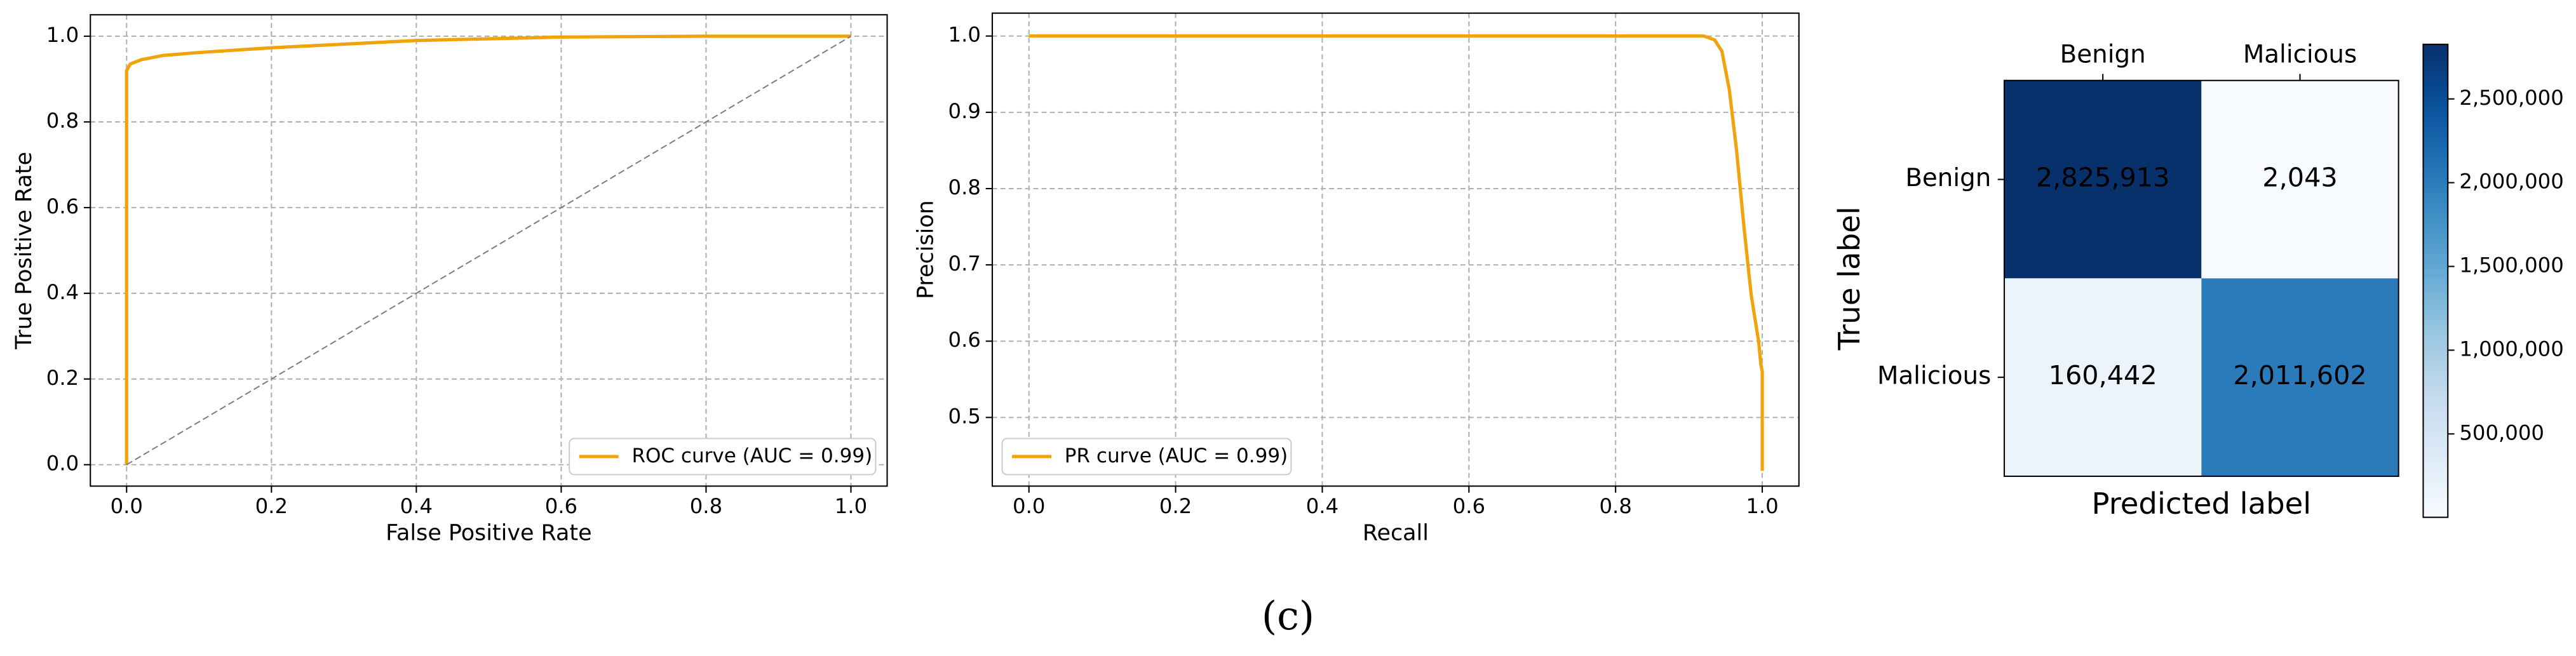  Describe the element at coordinates (964, 111) in the screenshot. I see `y-tick-label: 0.9` at that location.